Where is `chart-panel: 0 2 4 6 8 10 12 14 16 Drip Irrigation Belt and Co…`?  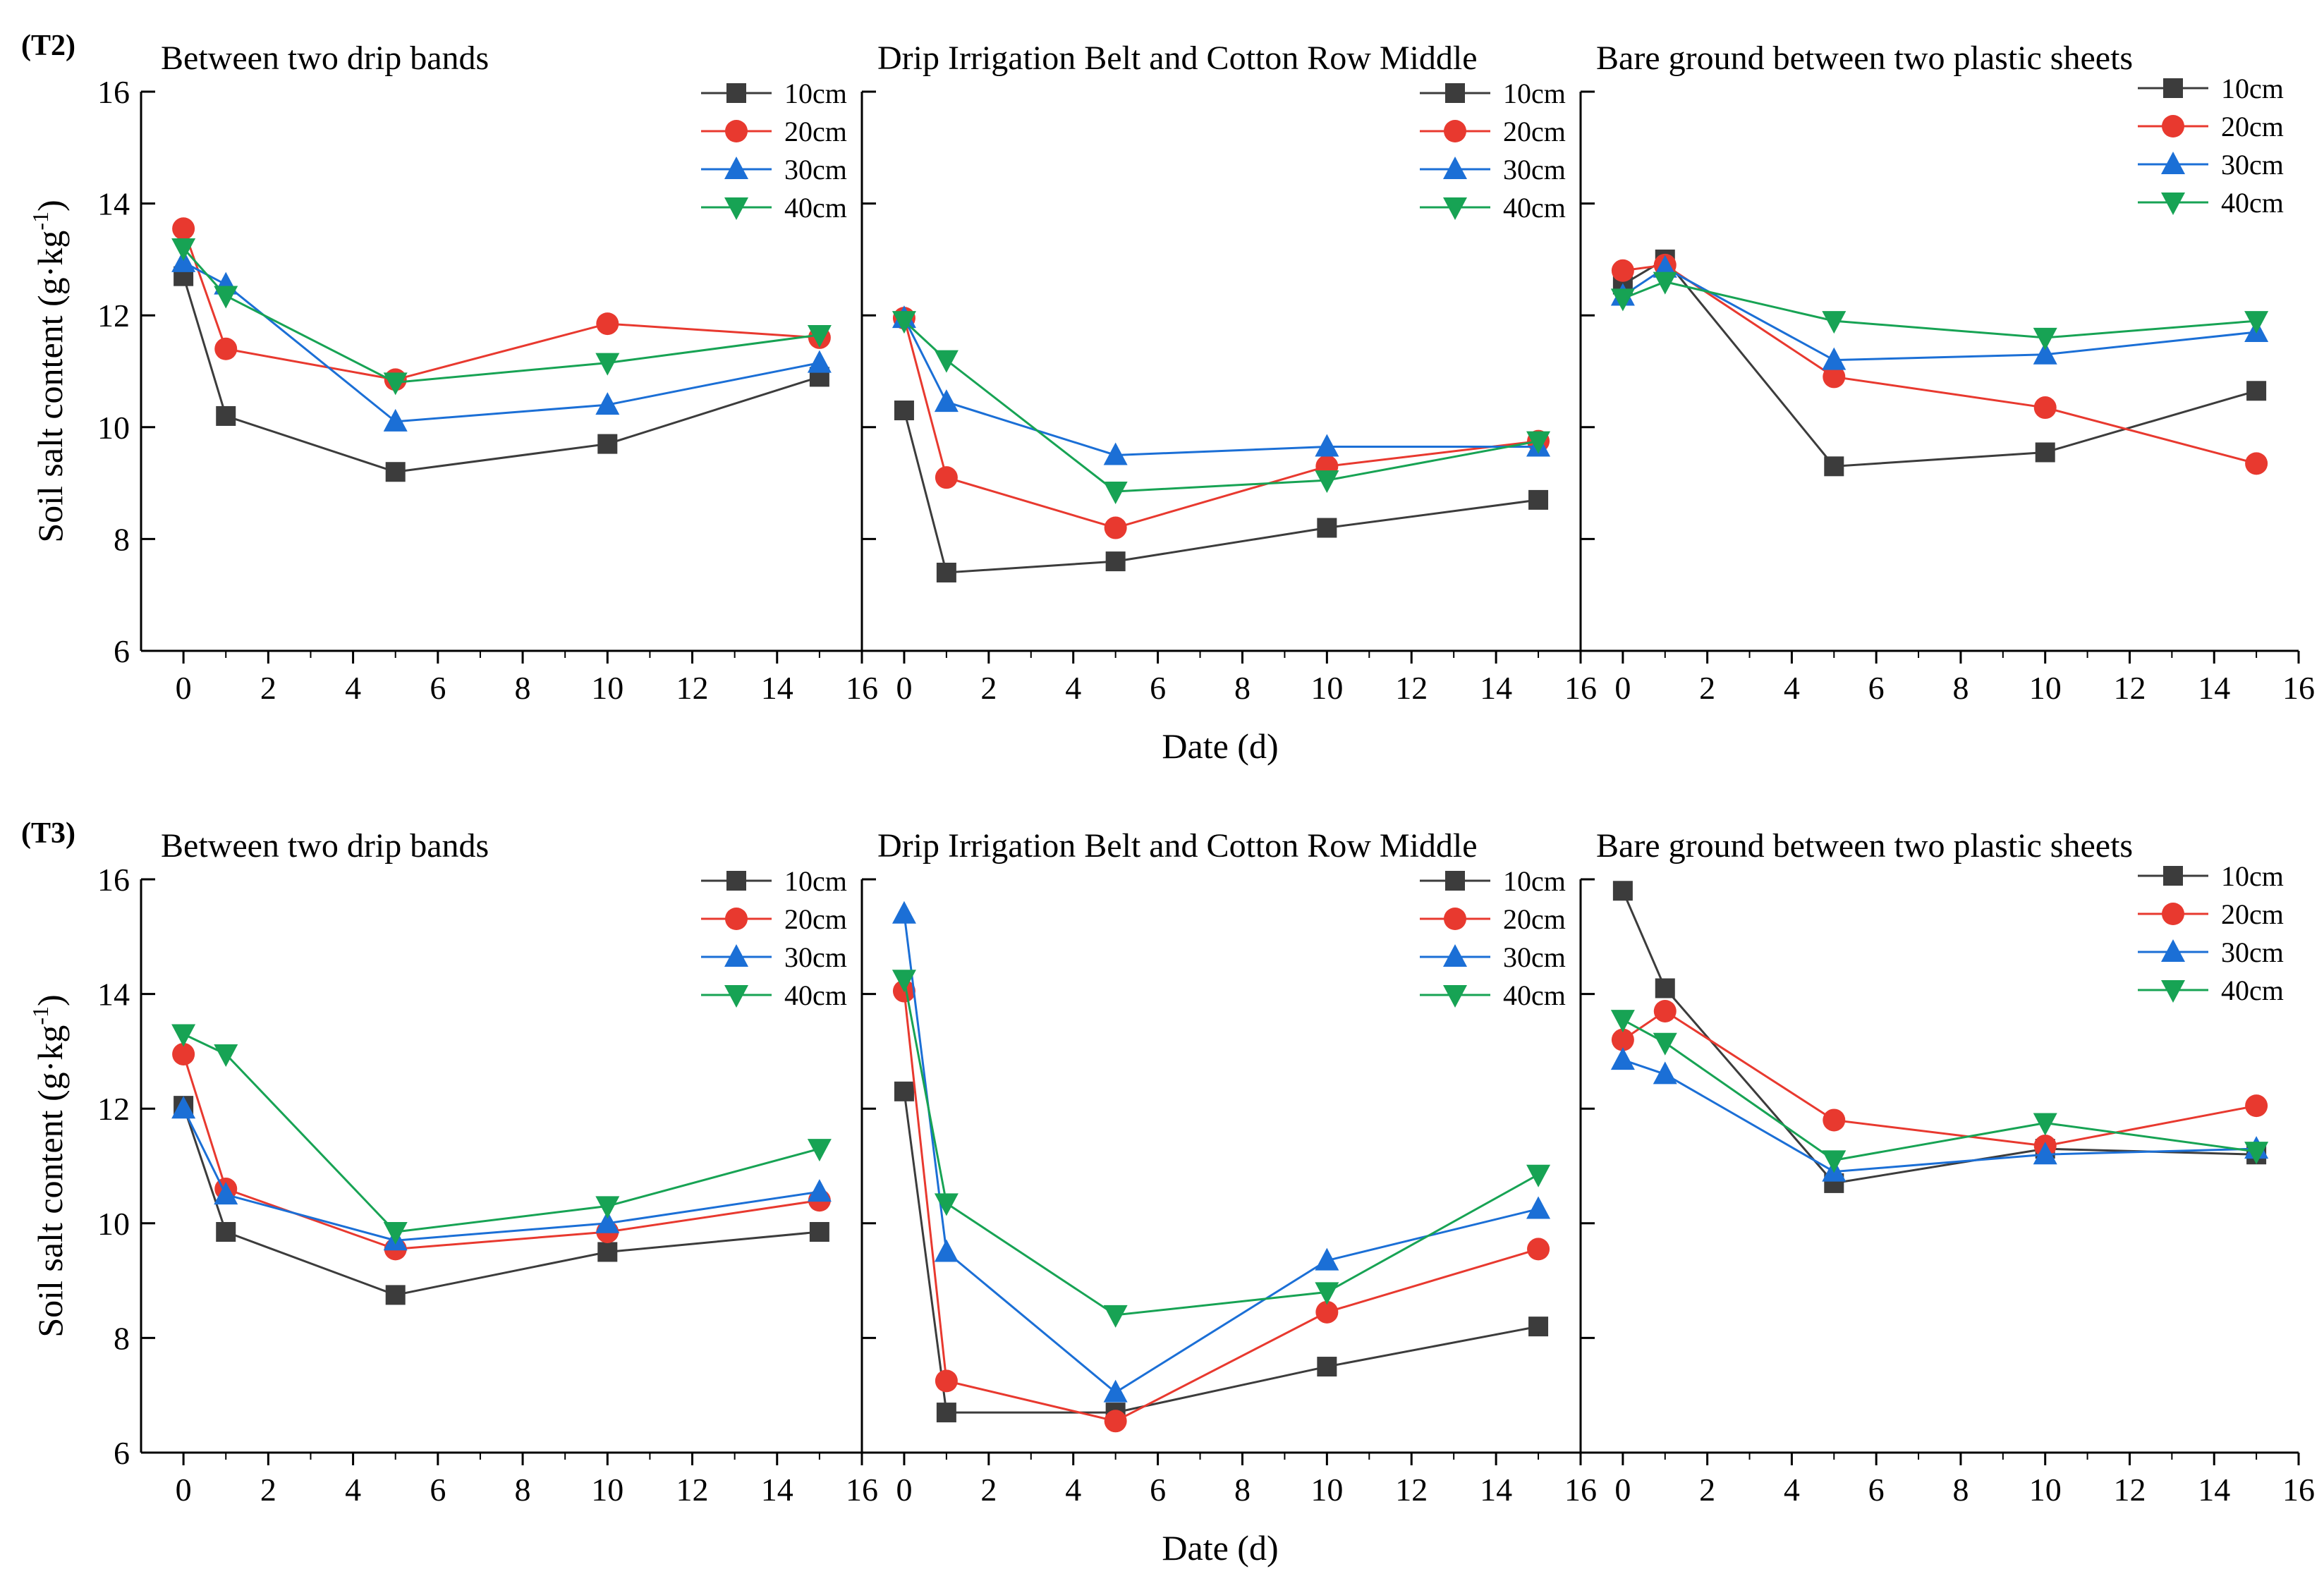 chart-panel: 0 2 4 6 8 10 12 14 16 Drip Irrigation Belt and Co… is located at coordinates (1228, 1197).